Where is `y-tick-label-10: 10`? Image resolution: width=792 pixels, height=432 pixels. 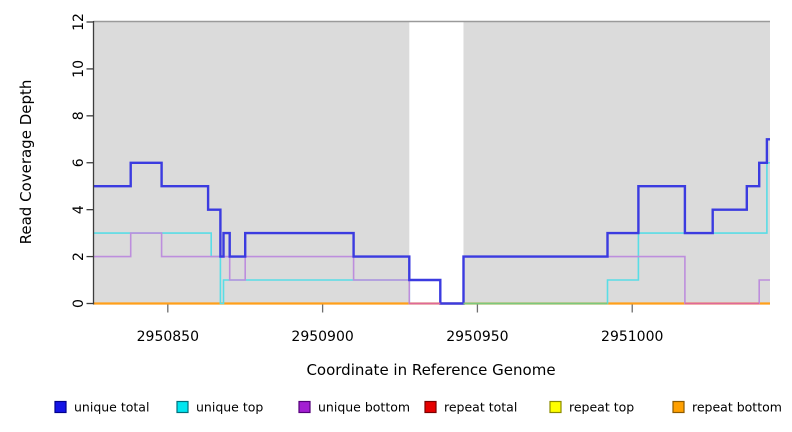 y-tick-label-10: 10 is located at coordinates (79, 69).